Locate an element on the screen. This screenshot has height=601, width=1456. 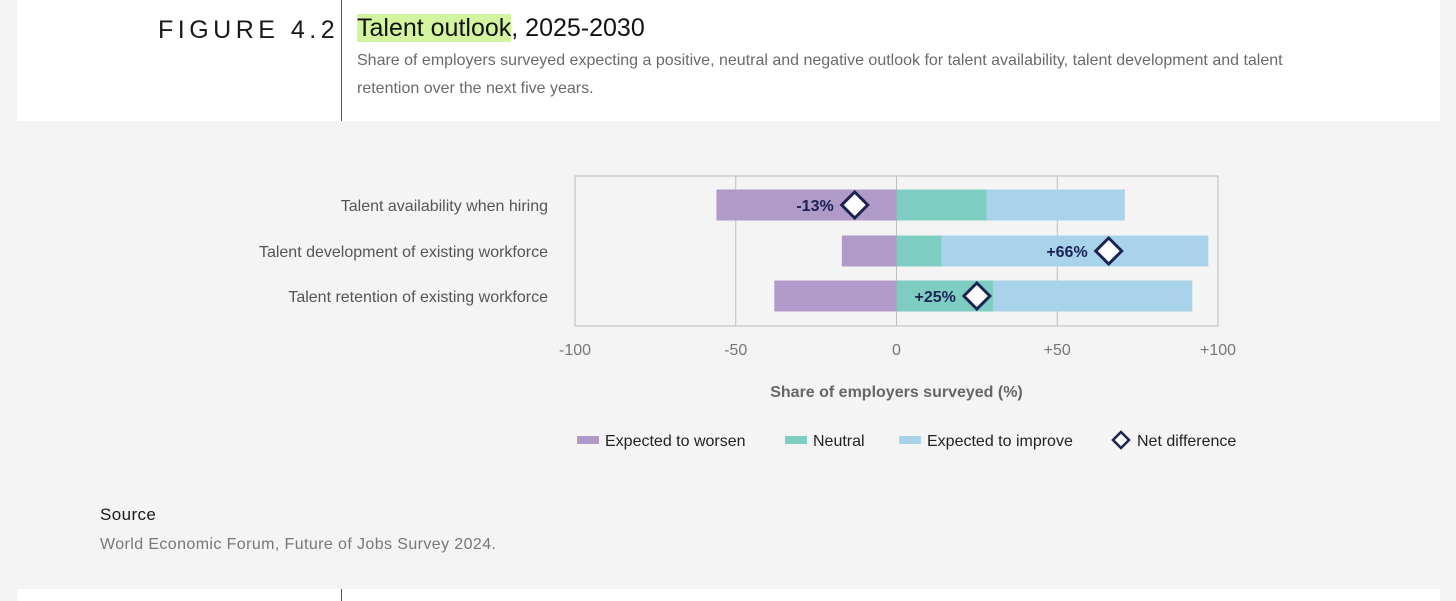
legend-neutral-swatch is located at coordinates (796, 440).